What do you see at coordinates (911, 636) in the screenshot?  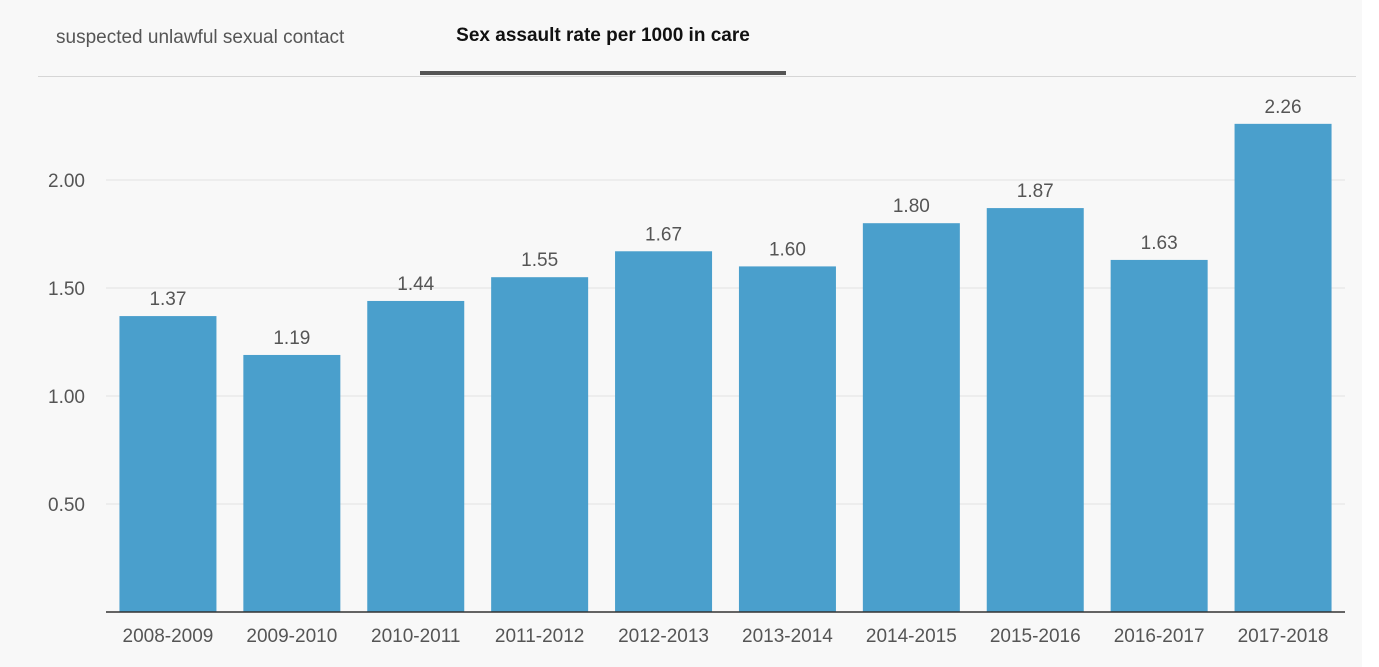 I see `x-tick-label: 2014-2015` at bounding box center [911, 636].